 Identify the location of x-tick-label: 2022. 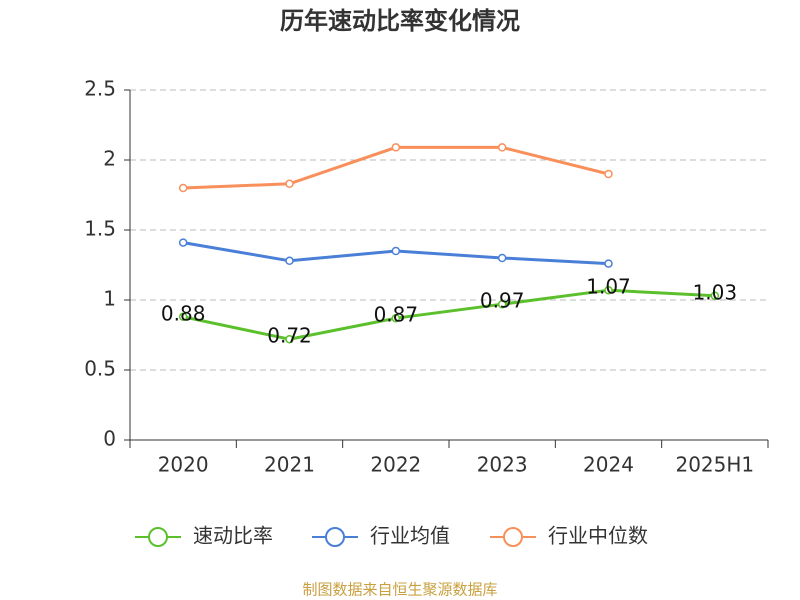
(395, 465).